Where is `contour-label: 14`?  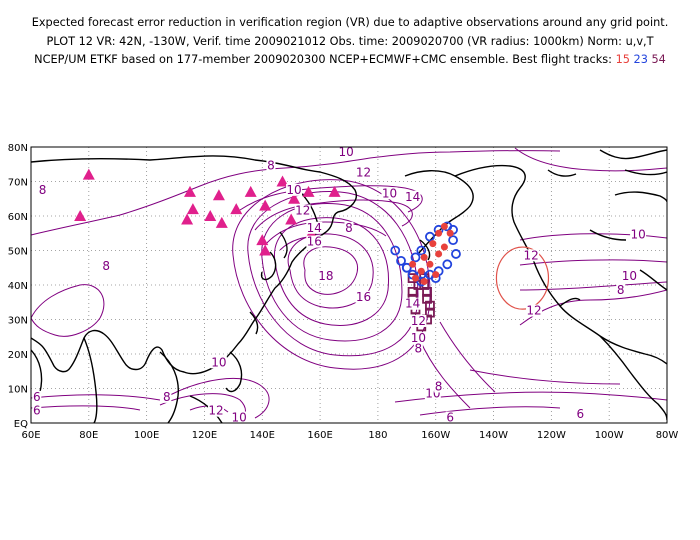
contour-label: 14 is located at coordinates (314, 228).